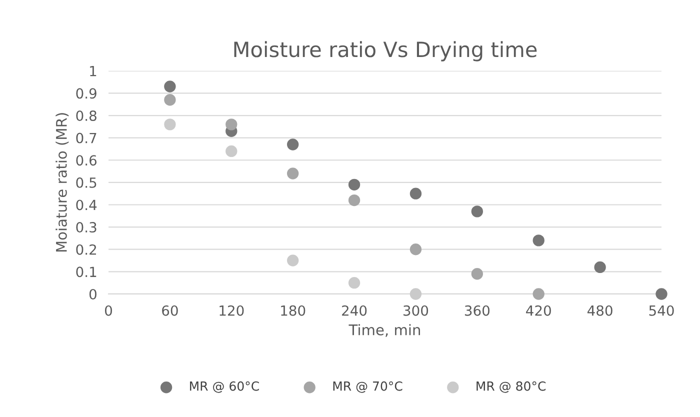  I want to click on y-tick-label: 0, so click(92, 294).